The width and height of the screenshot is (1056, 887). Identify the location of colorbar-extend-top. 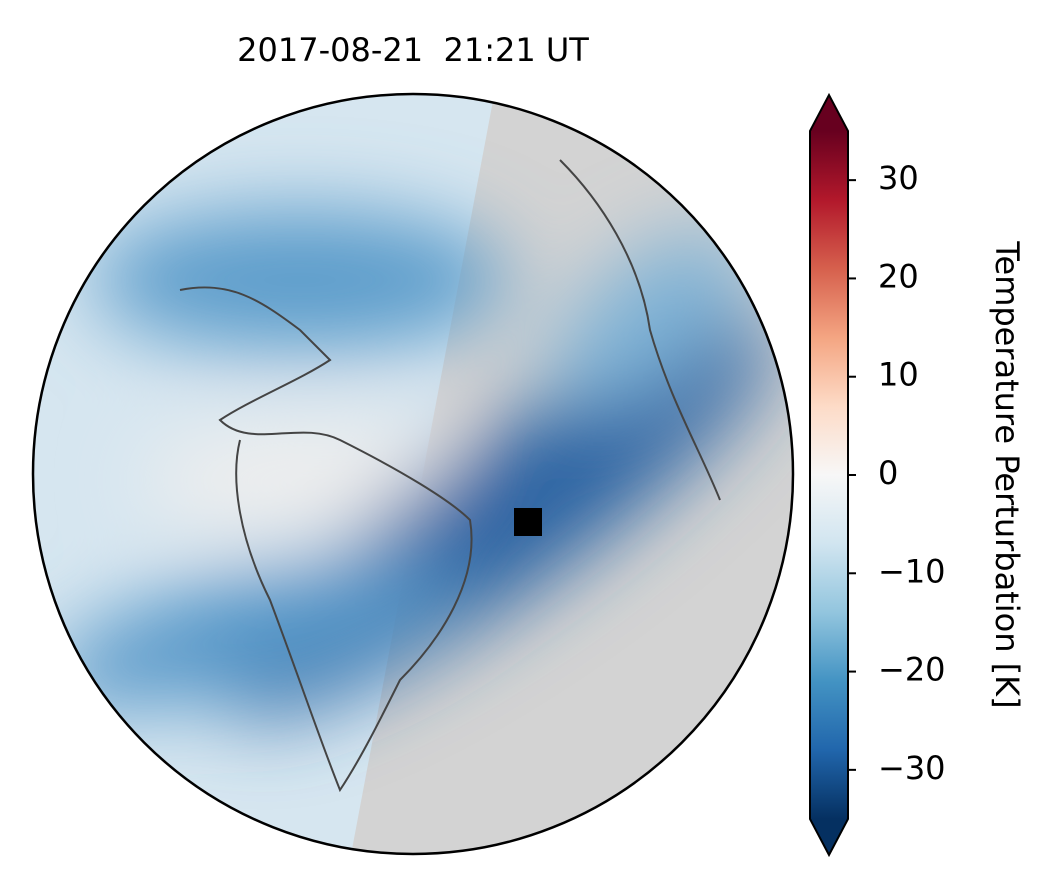
(829, 113).